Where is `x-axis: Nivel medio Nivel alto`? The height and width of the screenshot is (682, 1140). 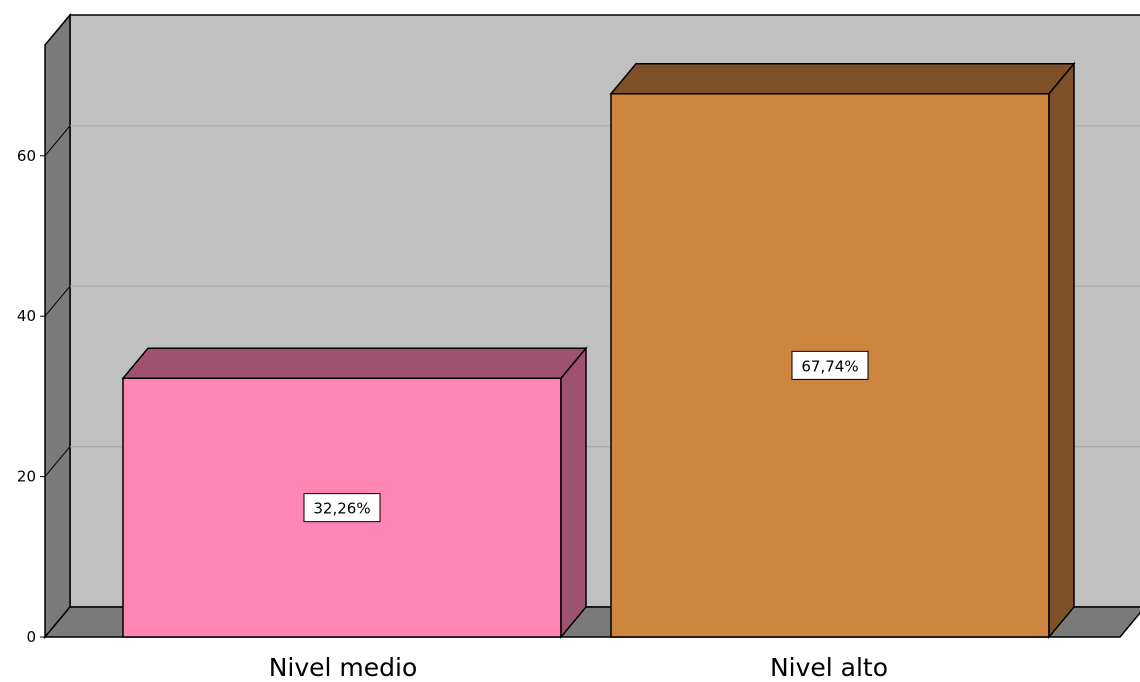 x-axis: Nivel medio Nivel alto is located at coordinates (578, 667).